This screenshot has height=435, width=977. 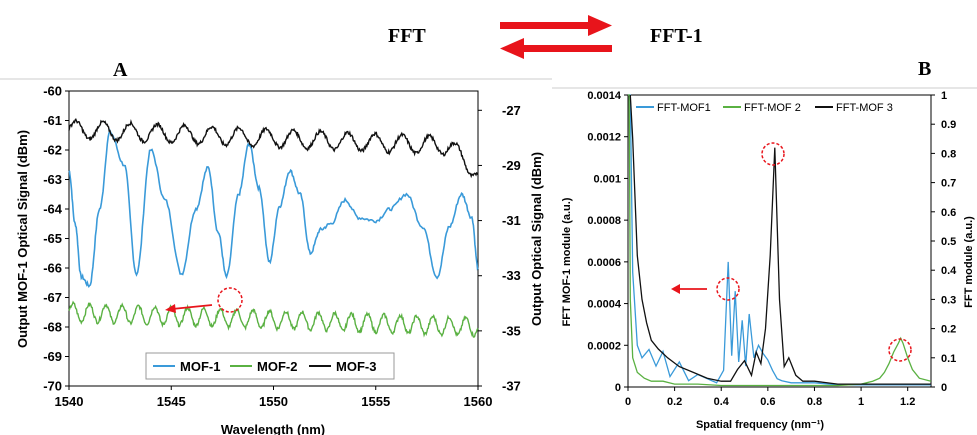 I want to click on fft-inverse-label: FFT-1, so click(x=676, y=36).